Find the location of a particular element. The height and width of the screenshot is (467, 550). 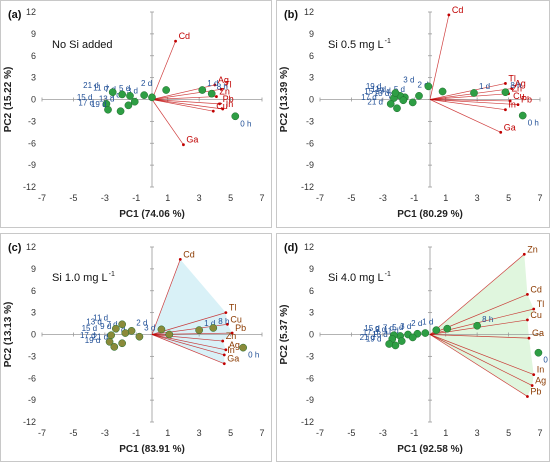

score-label: 2 d is located at coordinates (146, 83).